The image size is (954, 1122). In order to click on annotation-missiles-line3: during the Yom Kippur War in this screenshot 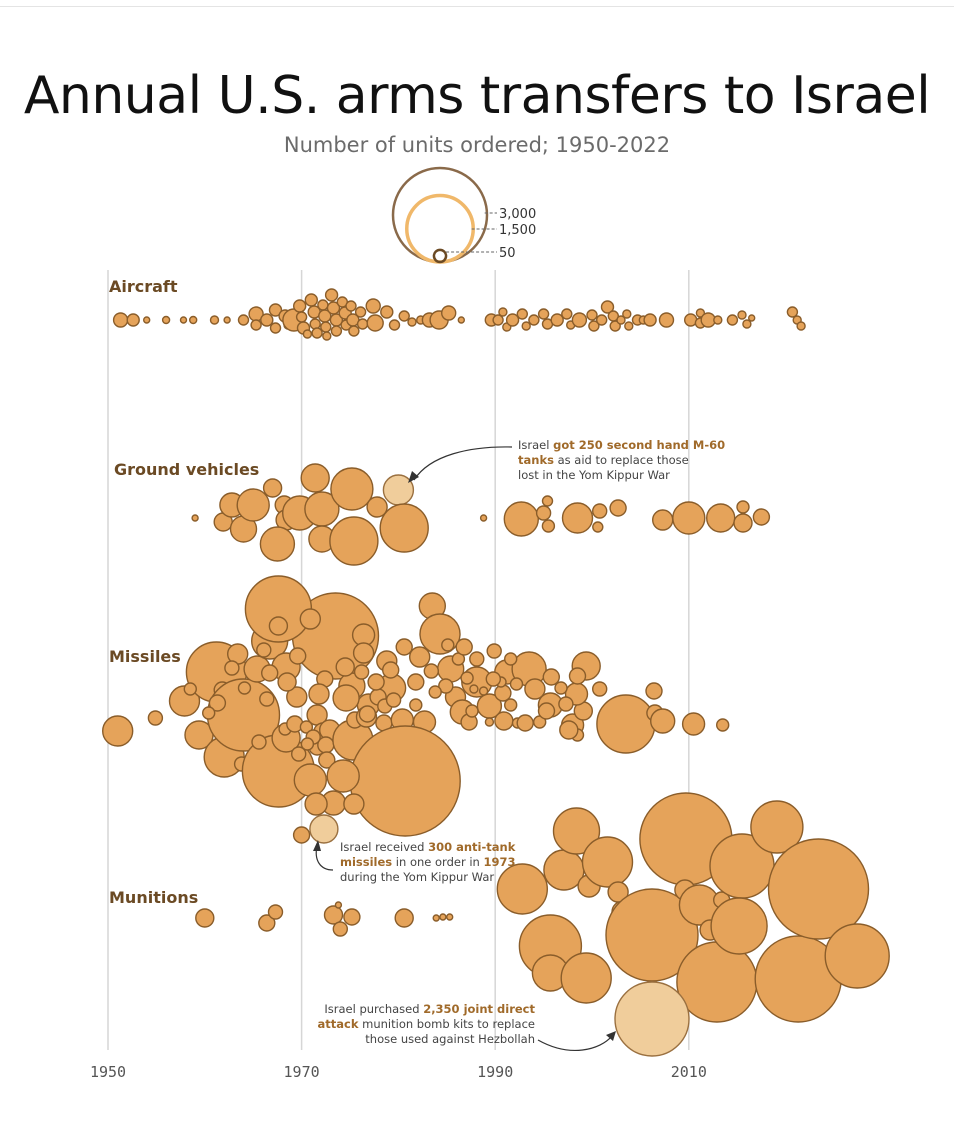, I will do `click(417, 877)`.